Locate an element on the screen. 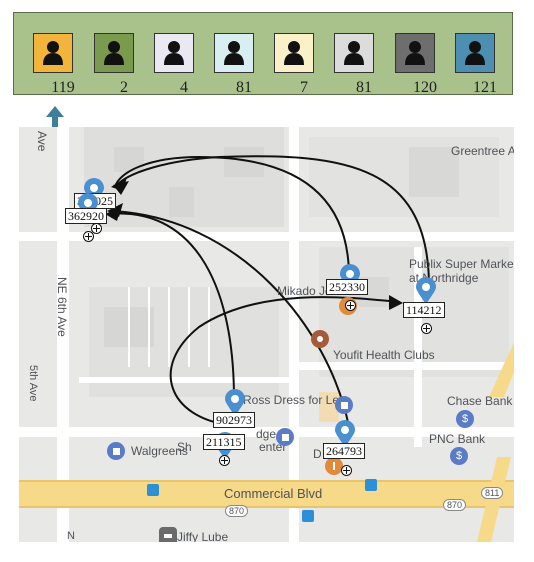  pin-id-label: 362920 is located at coordinates (86, 216).